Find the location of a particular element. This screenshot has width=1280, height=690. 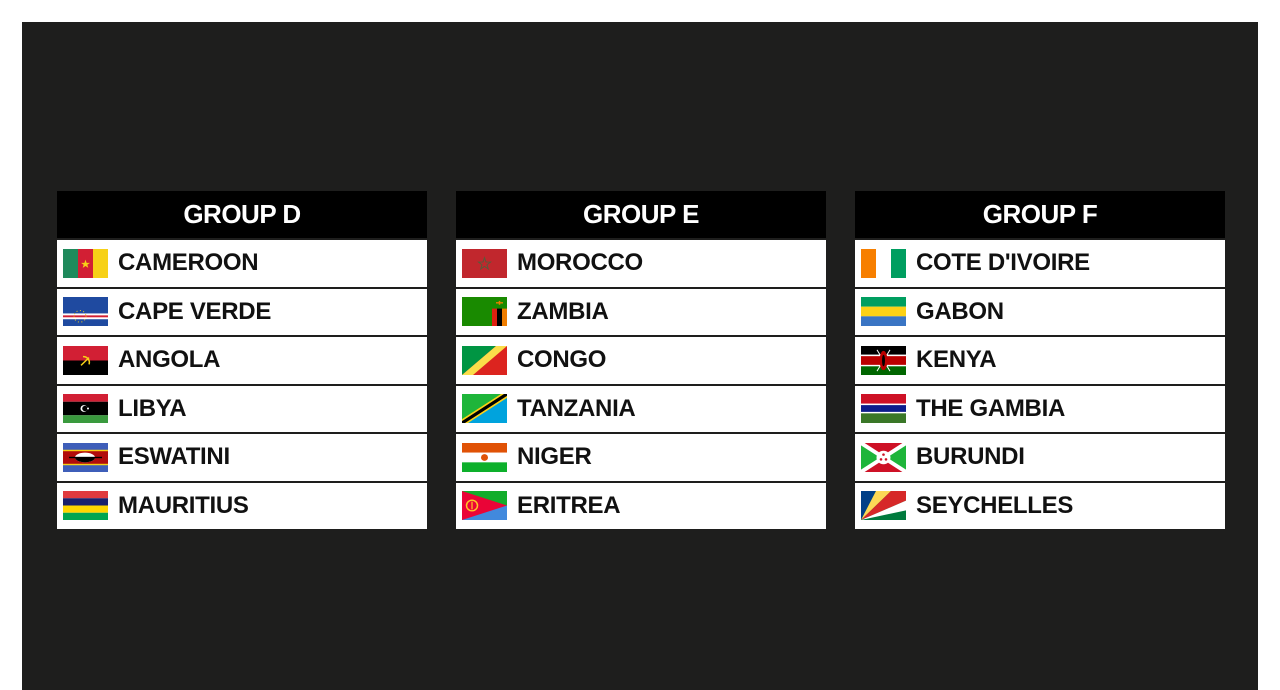

team-name: ANGOLA is located at coordinates (169, 360).